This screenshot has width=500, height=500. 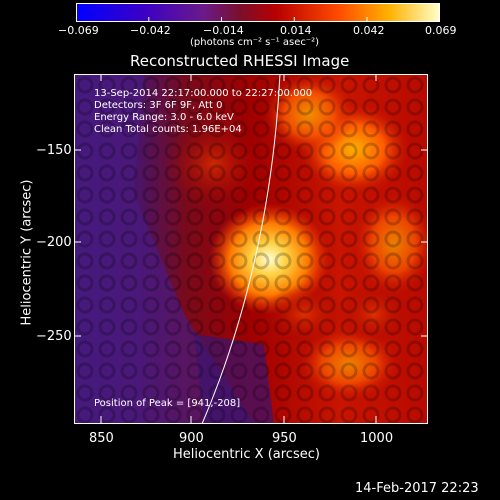 I want to click on x-tick-0: 850, so click(x=101, y=438).